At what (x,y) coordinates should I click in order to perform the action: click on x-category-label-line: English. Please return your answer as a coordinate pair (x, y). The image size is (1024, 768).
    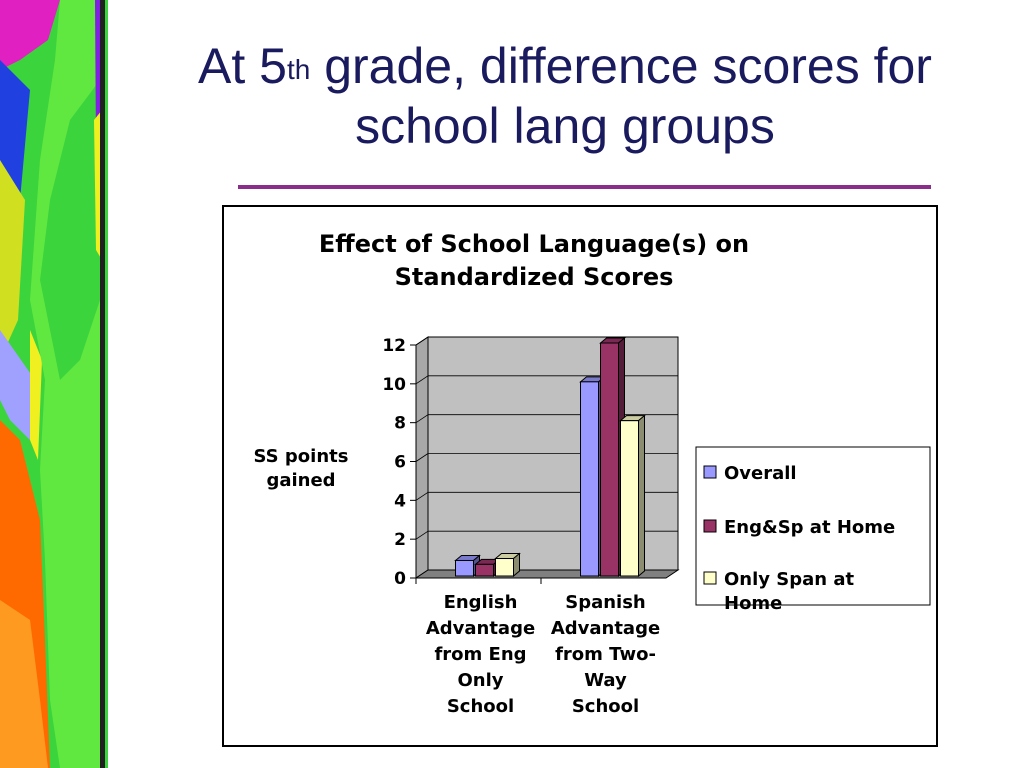
    Looking at the image, I should click on (481, 602).